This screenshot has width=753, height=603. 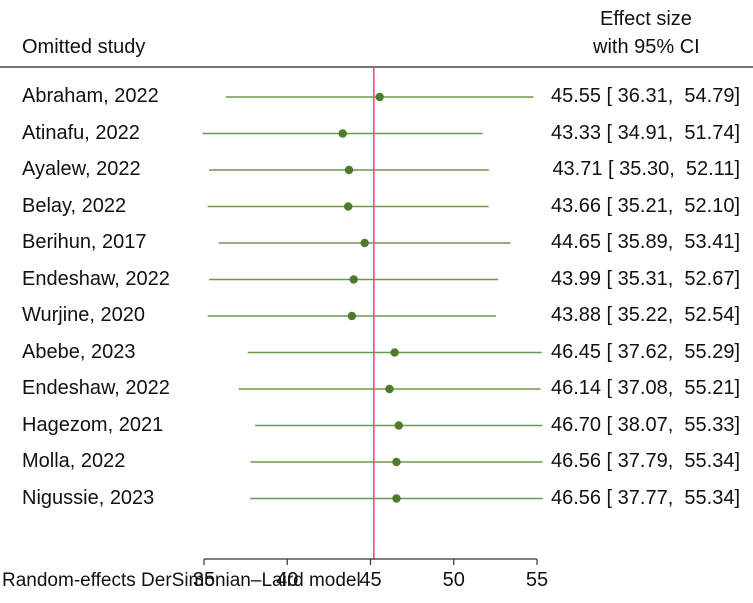 What do you see at coordinates (645, 96) in the screenshot?
I see `effect-ci-label: 45.55 [ 36.31, 54.79]` at bounding box center [645, 96].